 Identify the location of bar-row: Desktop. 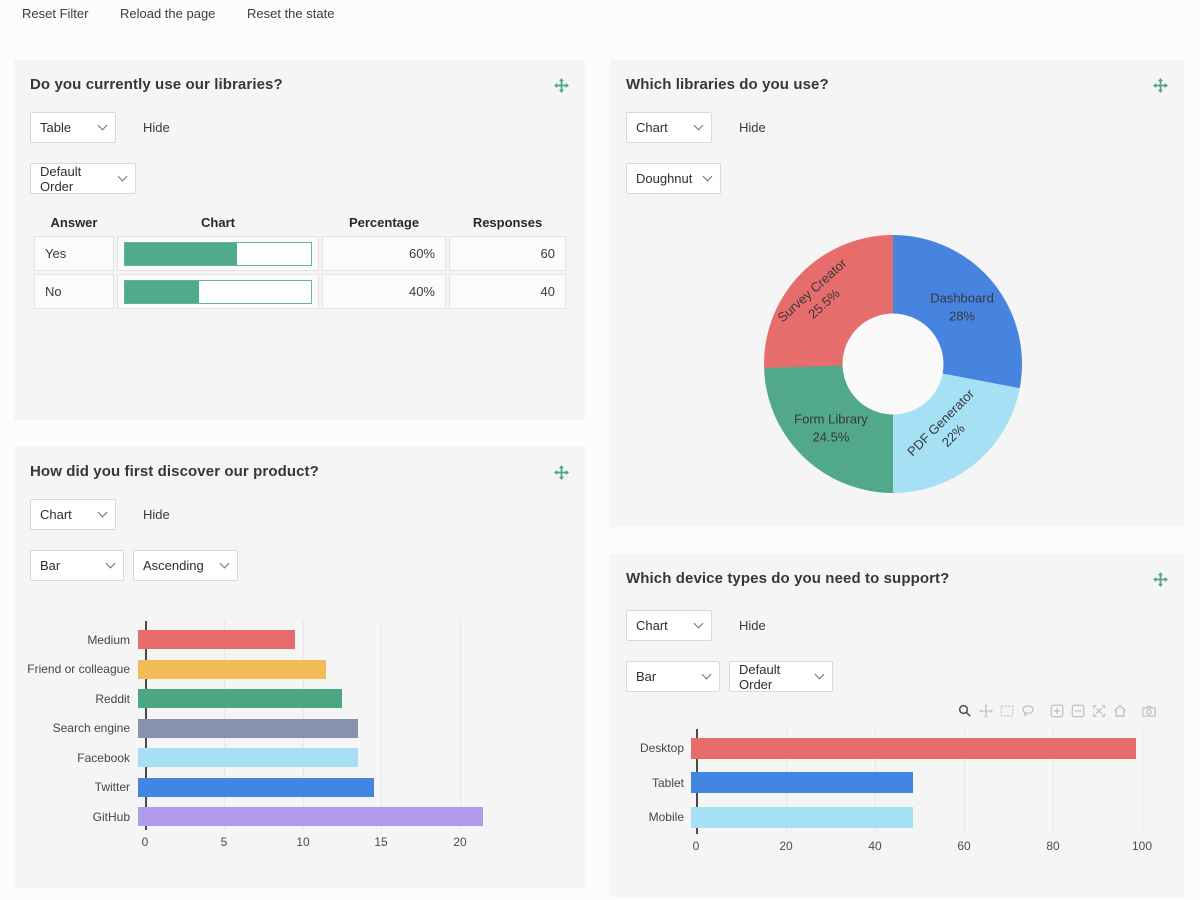
(897, 748).